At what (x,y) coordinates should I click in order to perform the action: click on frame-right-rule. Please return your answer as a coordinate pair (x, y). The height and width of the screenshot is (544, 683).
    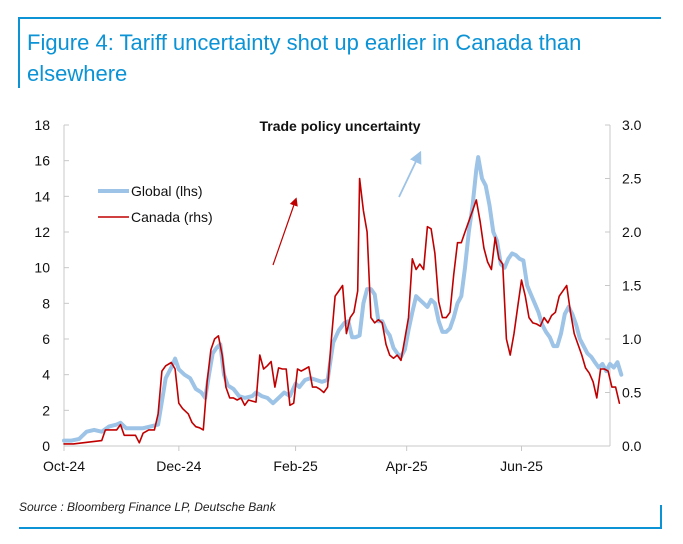
    Looking at the image, I should click on (661, 517).